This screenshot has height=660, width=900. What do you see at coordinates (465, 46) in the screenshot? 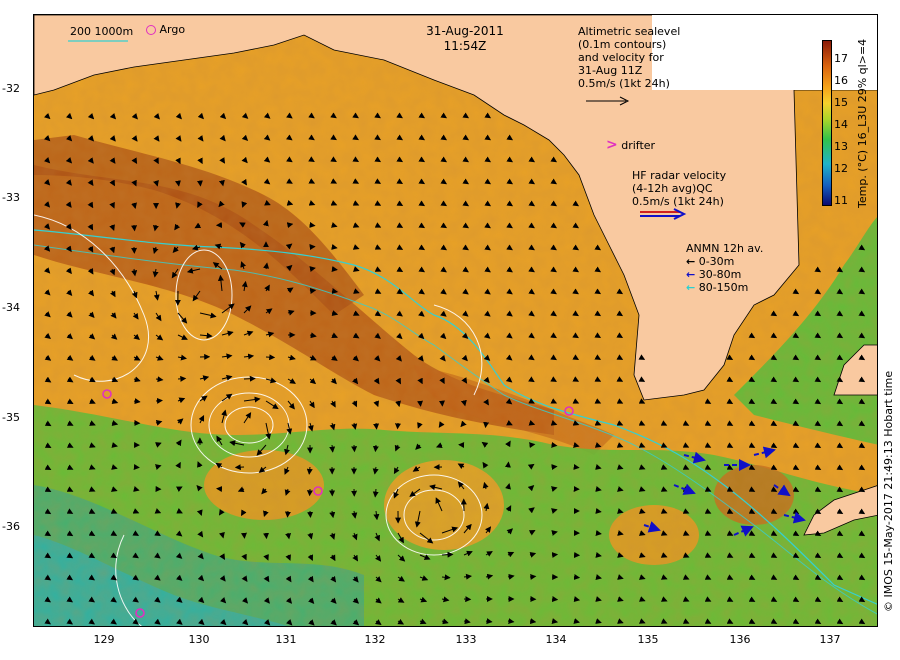
I see `time-text: 11:54Z` at bounding box center [465, 46].